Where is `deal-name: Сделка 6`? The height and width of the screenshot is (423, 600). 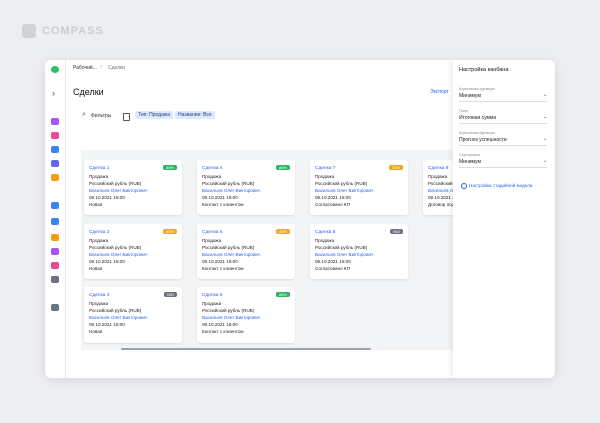
deal-name: Сделка 6 is located at coordinates (212, 295).